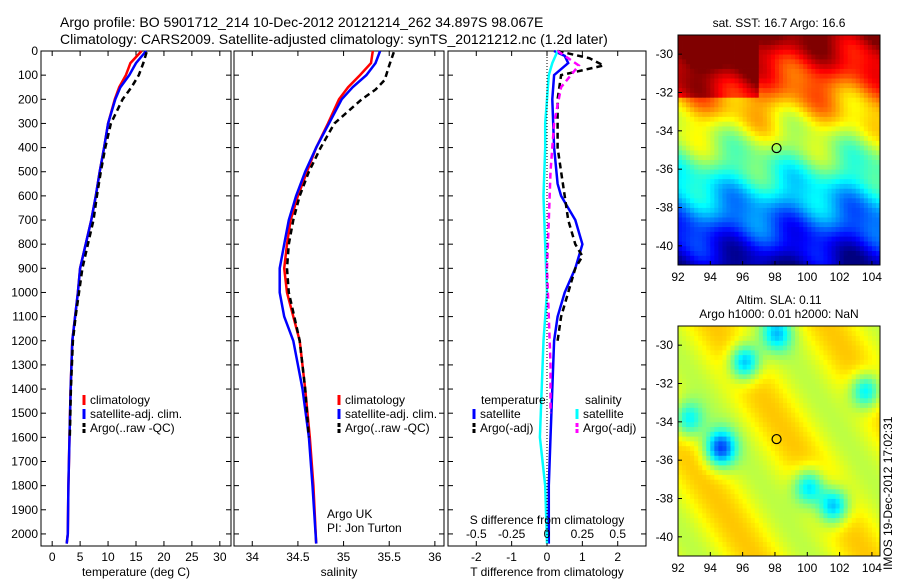 The width and height of the screenshot is (900, 580). What do you see at coordinates (840, 277) in the screenshot?
I see `map-x-tick-label-3-5: 102` at bounding box center [840, 277].